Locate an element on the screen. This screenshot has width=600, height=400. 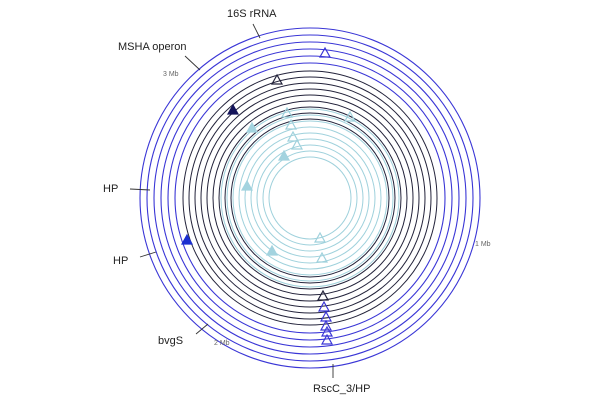
label-msha-operon: MSHA operon is located at coordinates (152, 47).